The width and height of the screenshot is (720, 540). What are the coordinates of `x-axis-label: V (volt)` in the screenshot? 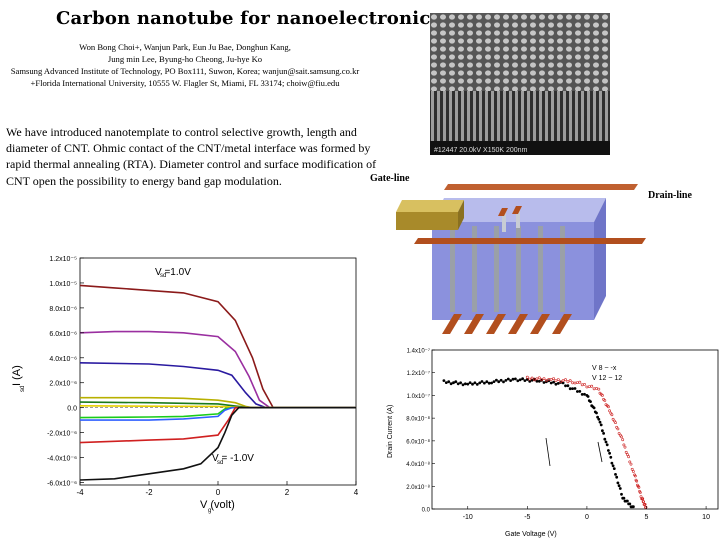 It's located at (217, 505).